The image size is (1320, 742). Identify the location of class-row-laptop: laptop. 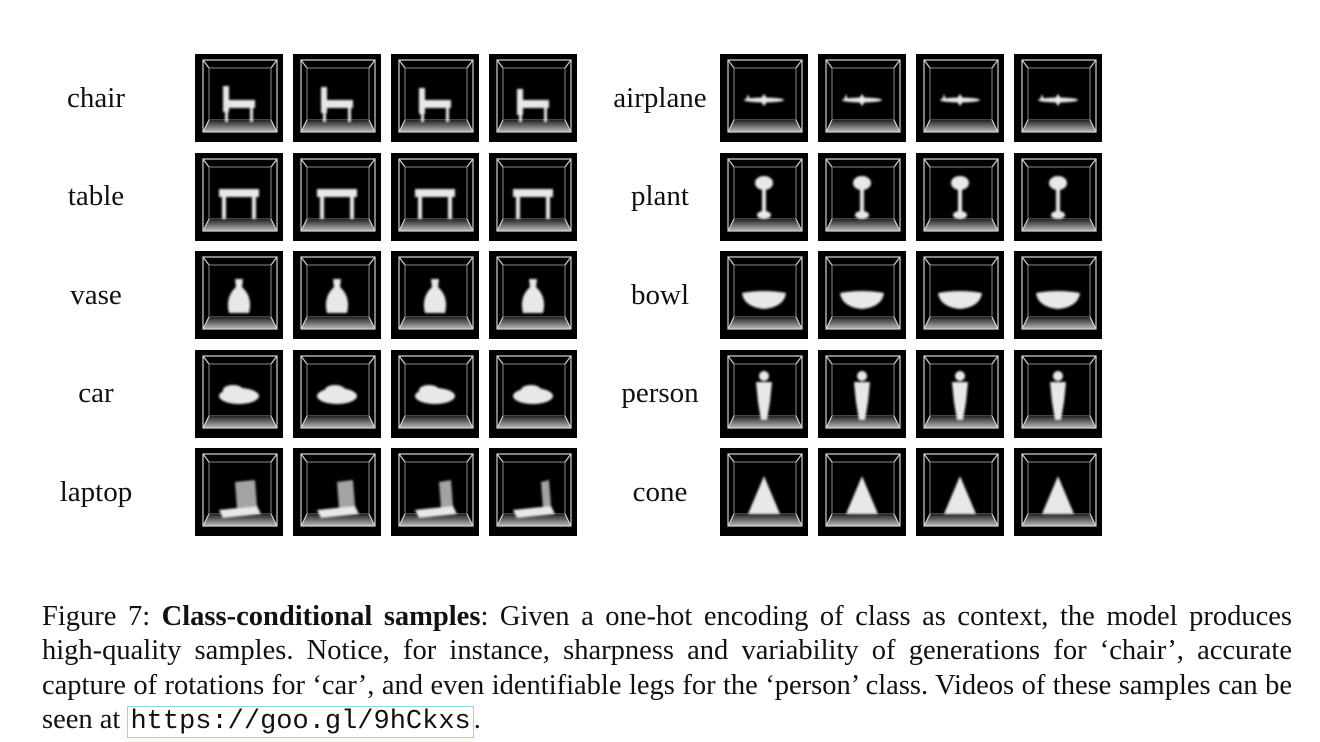
(304, 492).